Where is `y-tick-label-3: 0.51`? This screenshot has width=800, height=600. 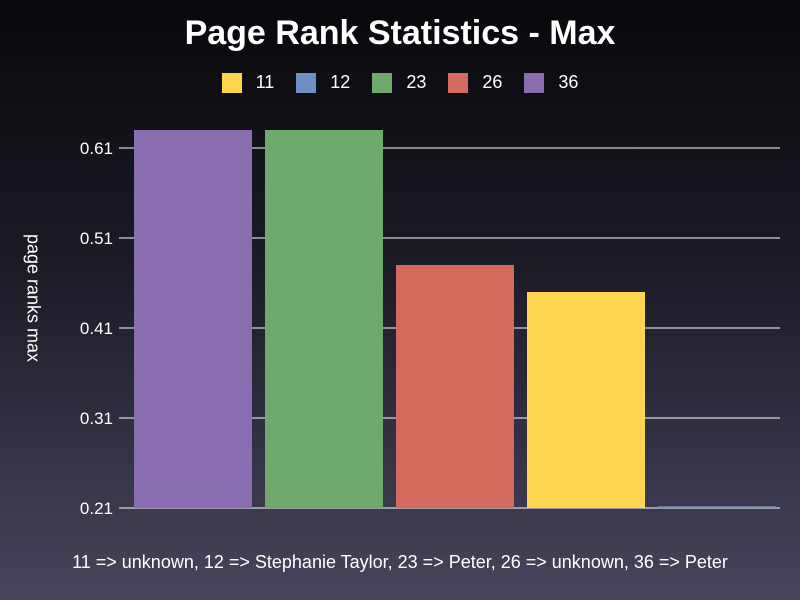
y-tick-label-3: 0.51 is located at coordinates (96, 238).